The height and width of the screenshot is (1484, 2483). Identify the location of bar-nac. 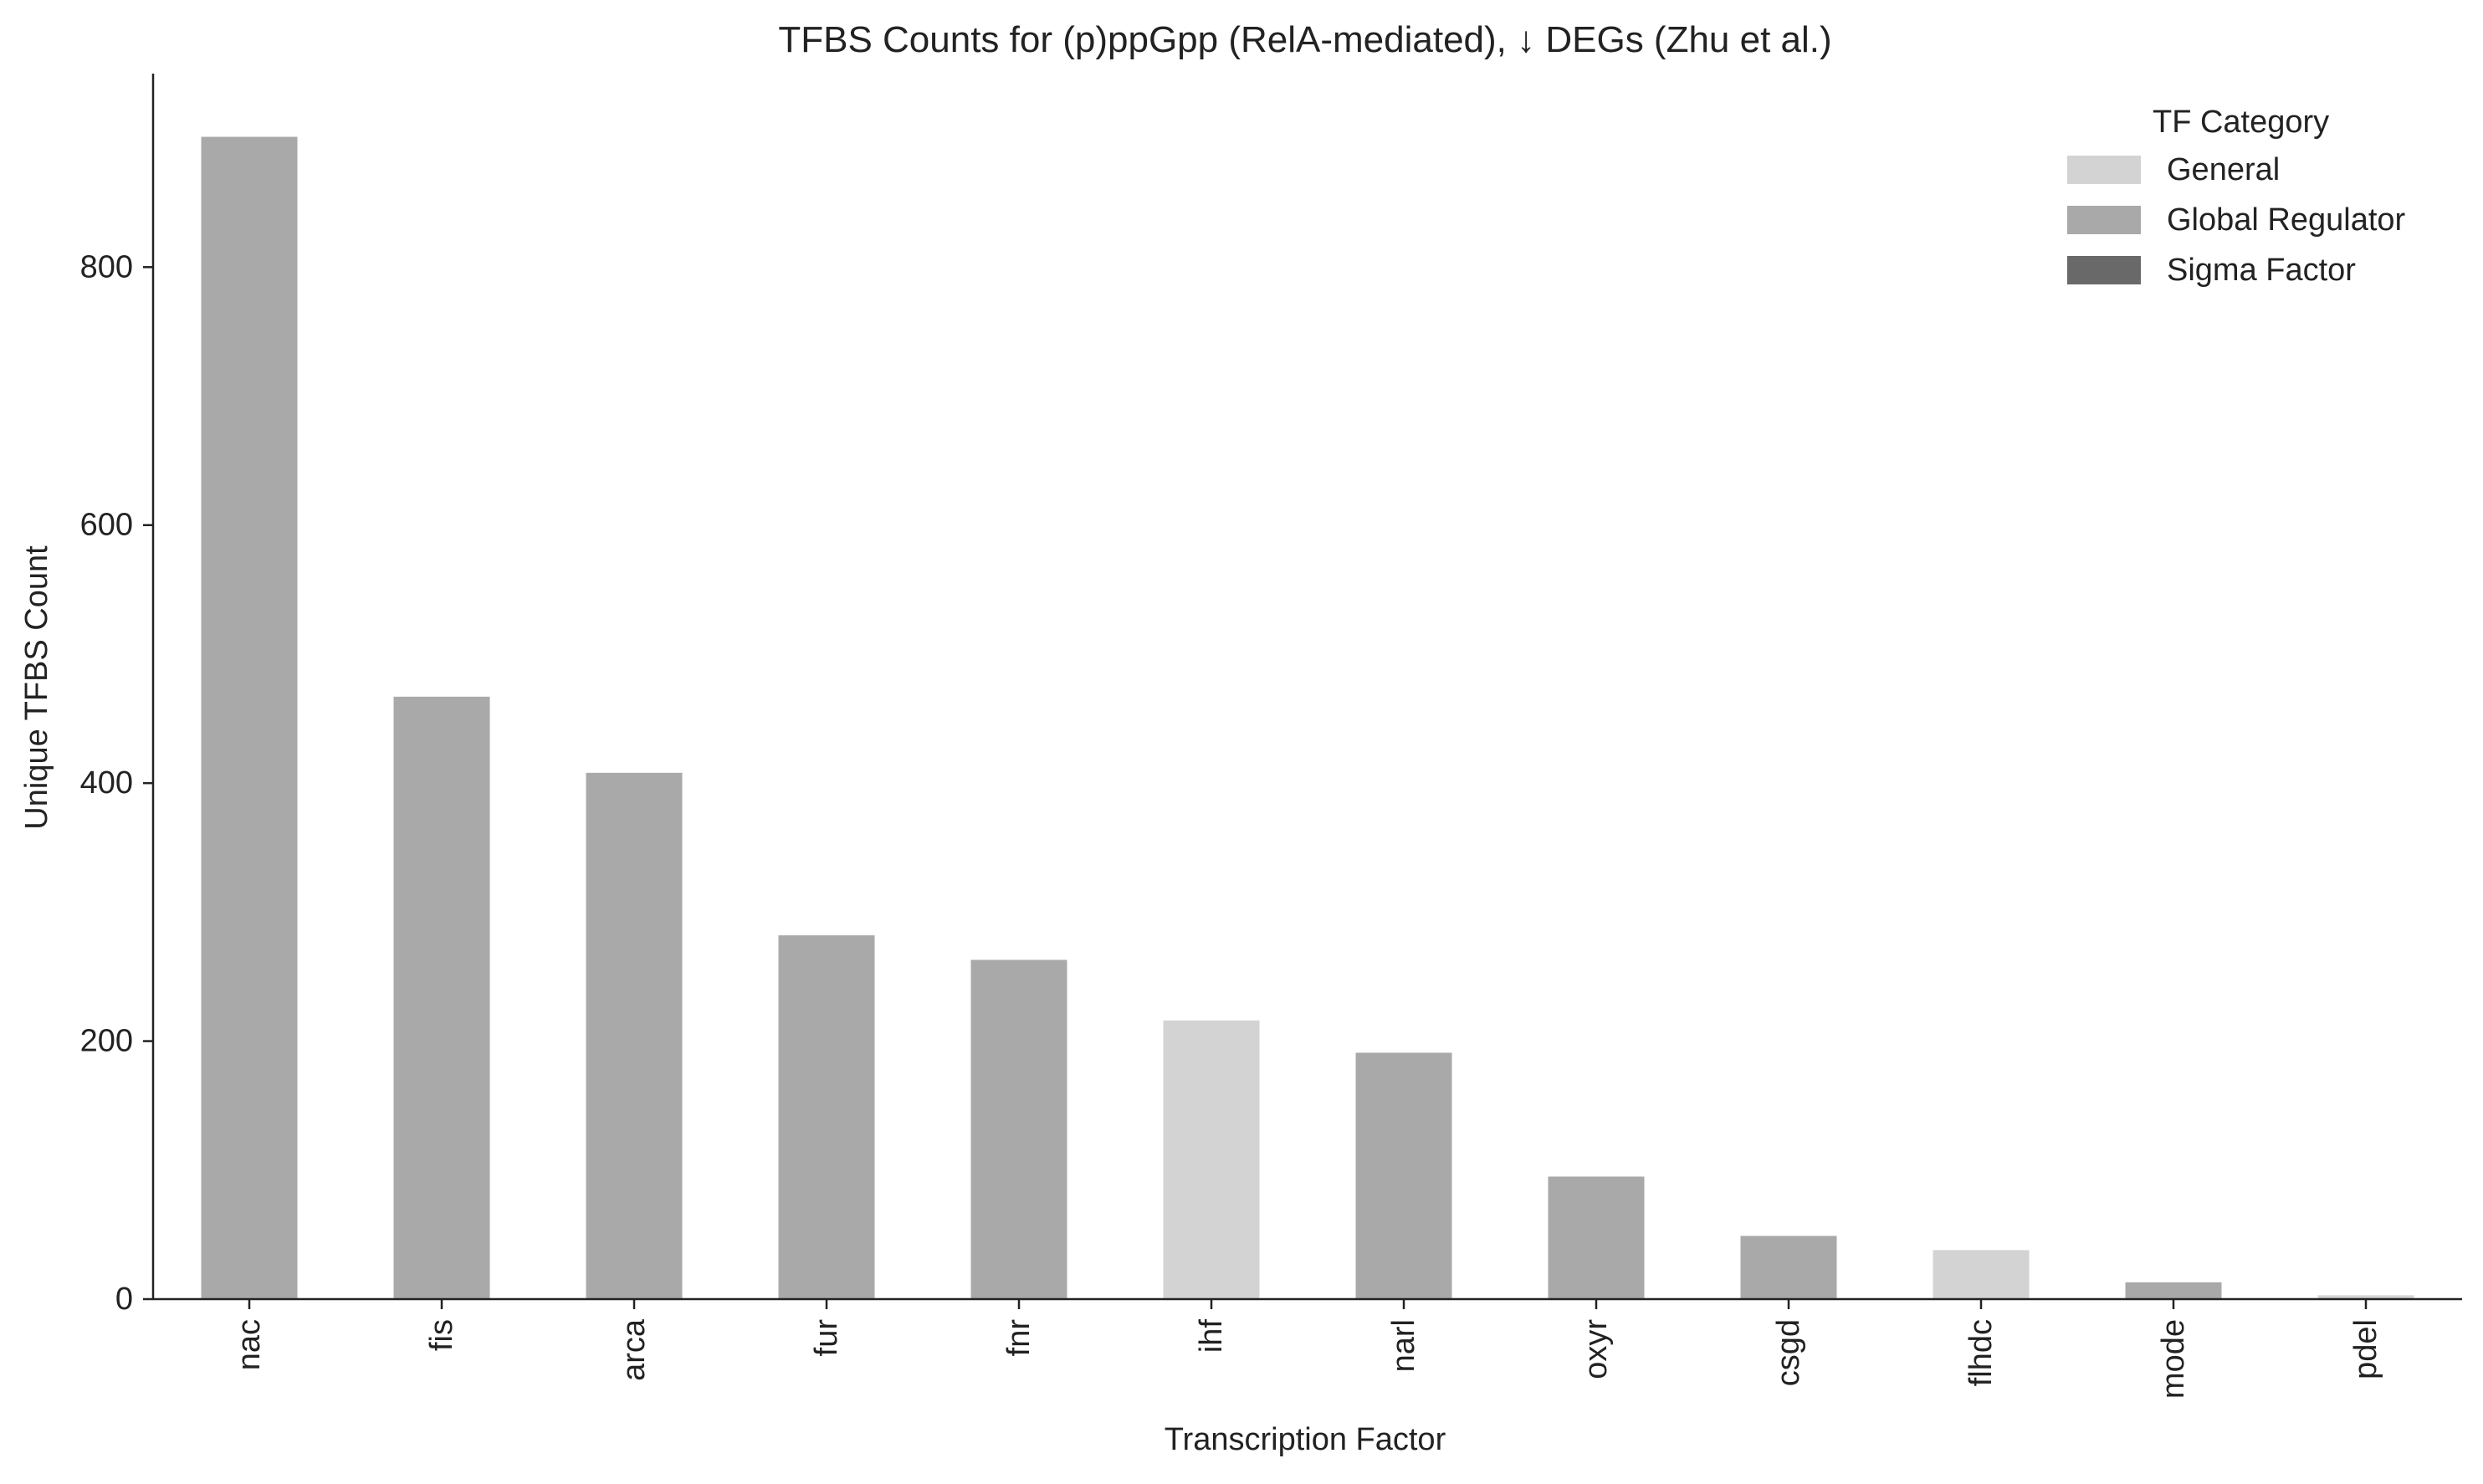
(249, 718).